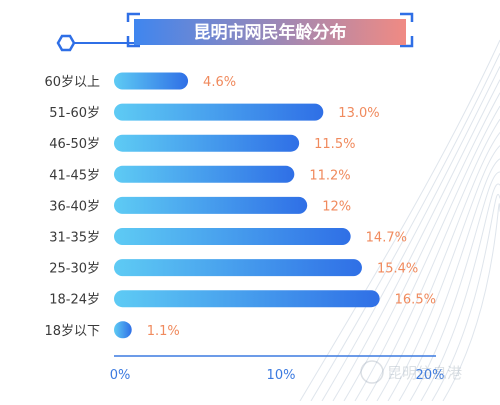  Describe the element at coordinates (407, 17) in the screenshot. I see `frame-corner-top-right` at that location.